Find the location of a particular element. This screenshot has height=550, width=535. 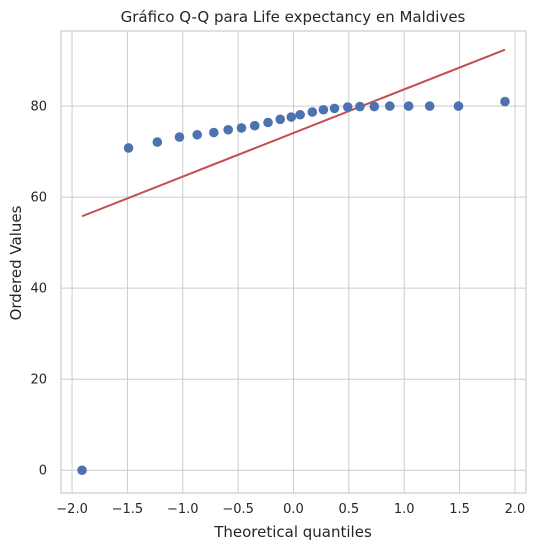

x-tick-label: −1.0 is located at coordinates (183, 509).